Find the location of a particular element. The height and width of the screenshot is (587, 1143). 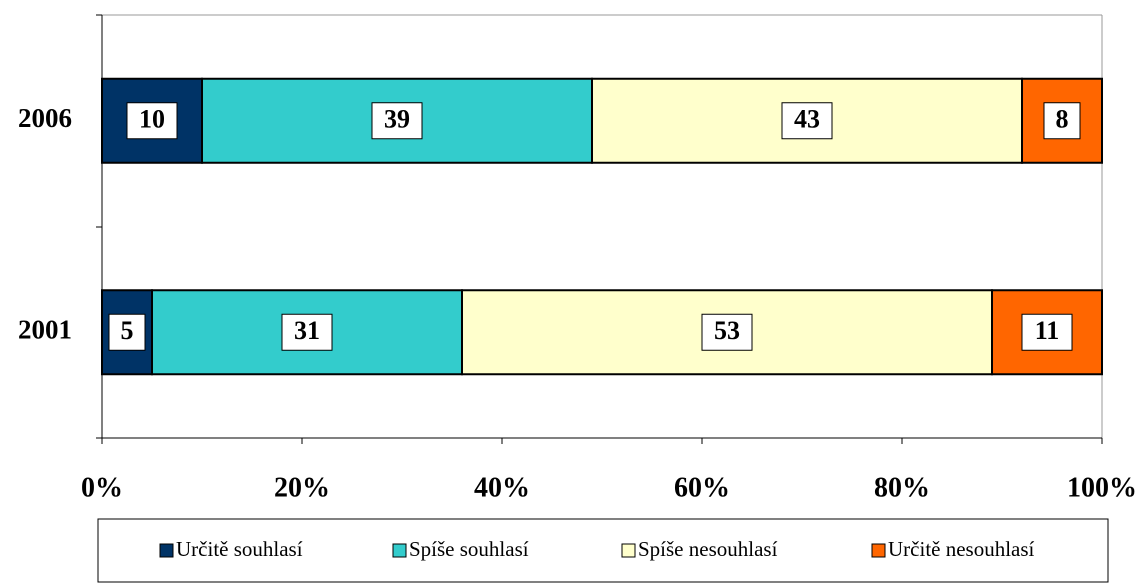

legend-label: Určitě nesouhlasí is located at coordinates (961, 549).